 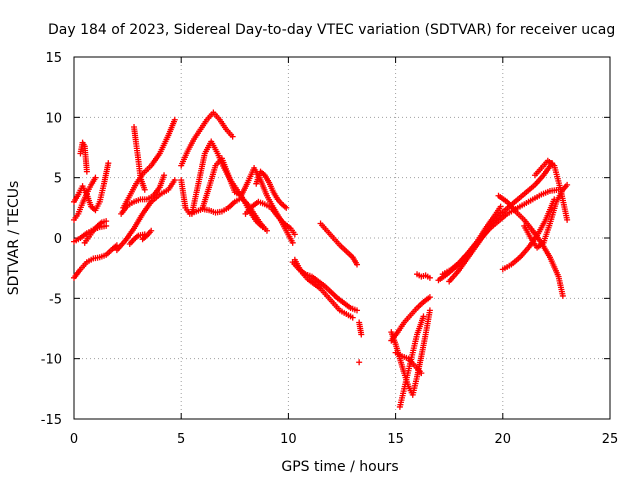 I want to click on x-tick-label: 20, so click(x=503, y=439).